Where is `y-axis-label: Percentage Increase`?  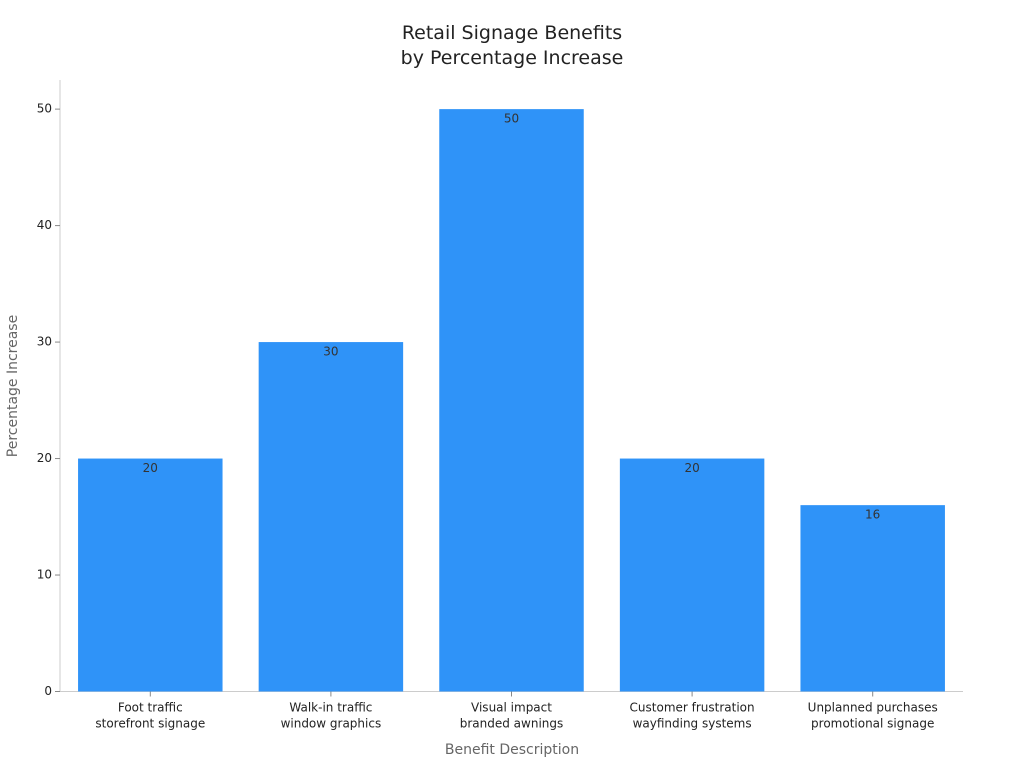 y-axis-label: Percentage Increase is located at coordinates (13, 386).